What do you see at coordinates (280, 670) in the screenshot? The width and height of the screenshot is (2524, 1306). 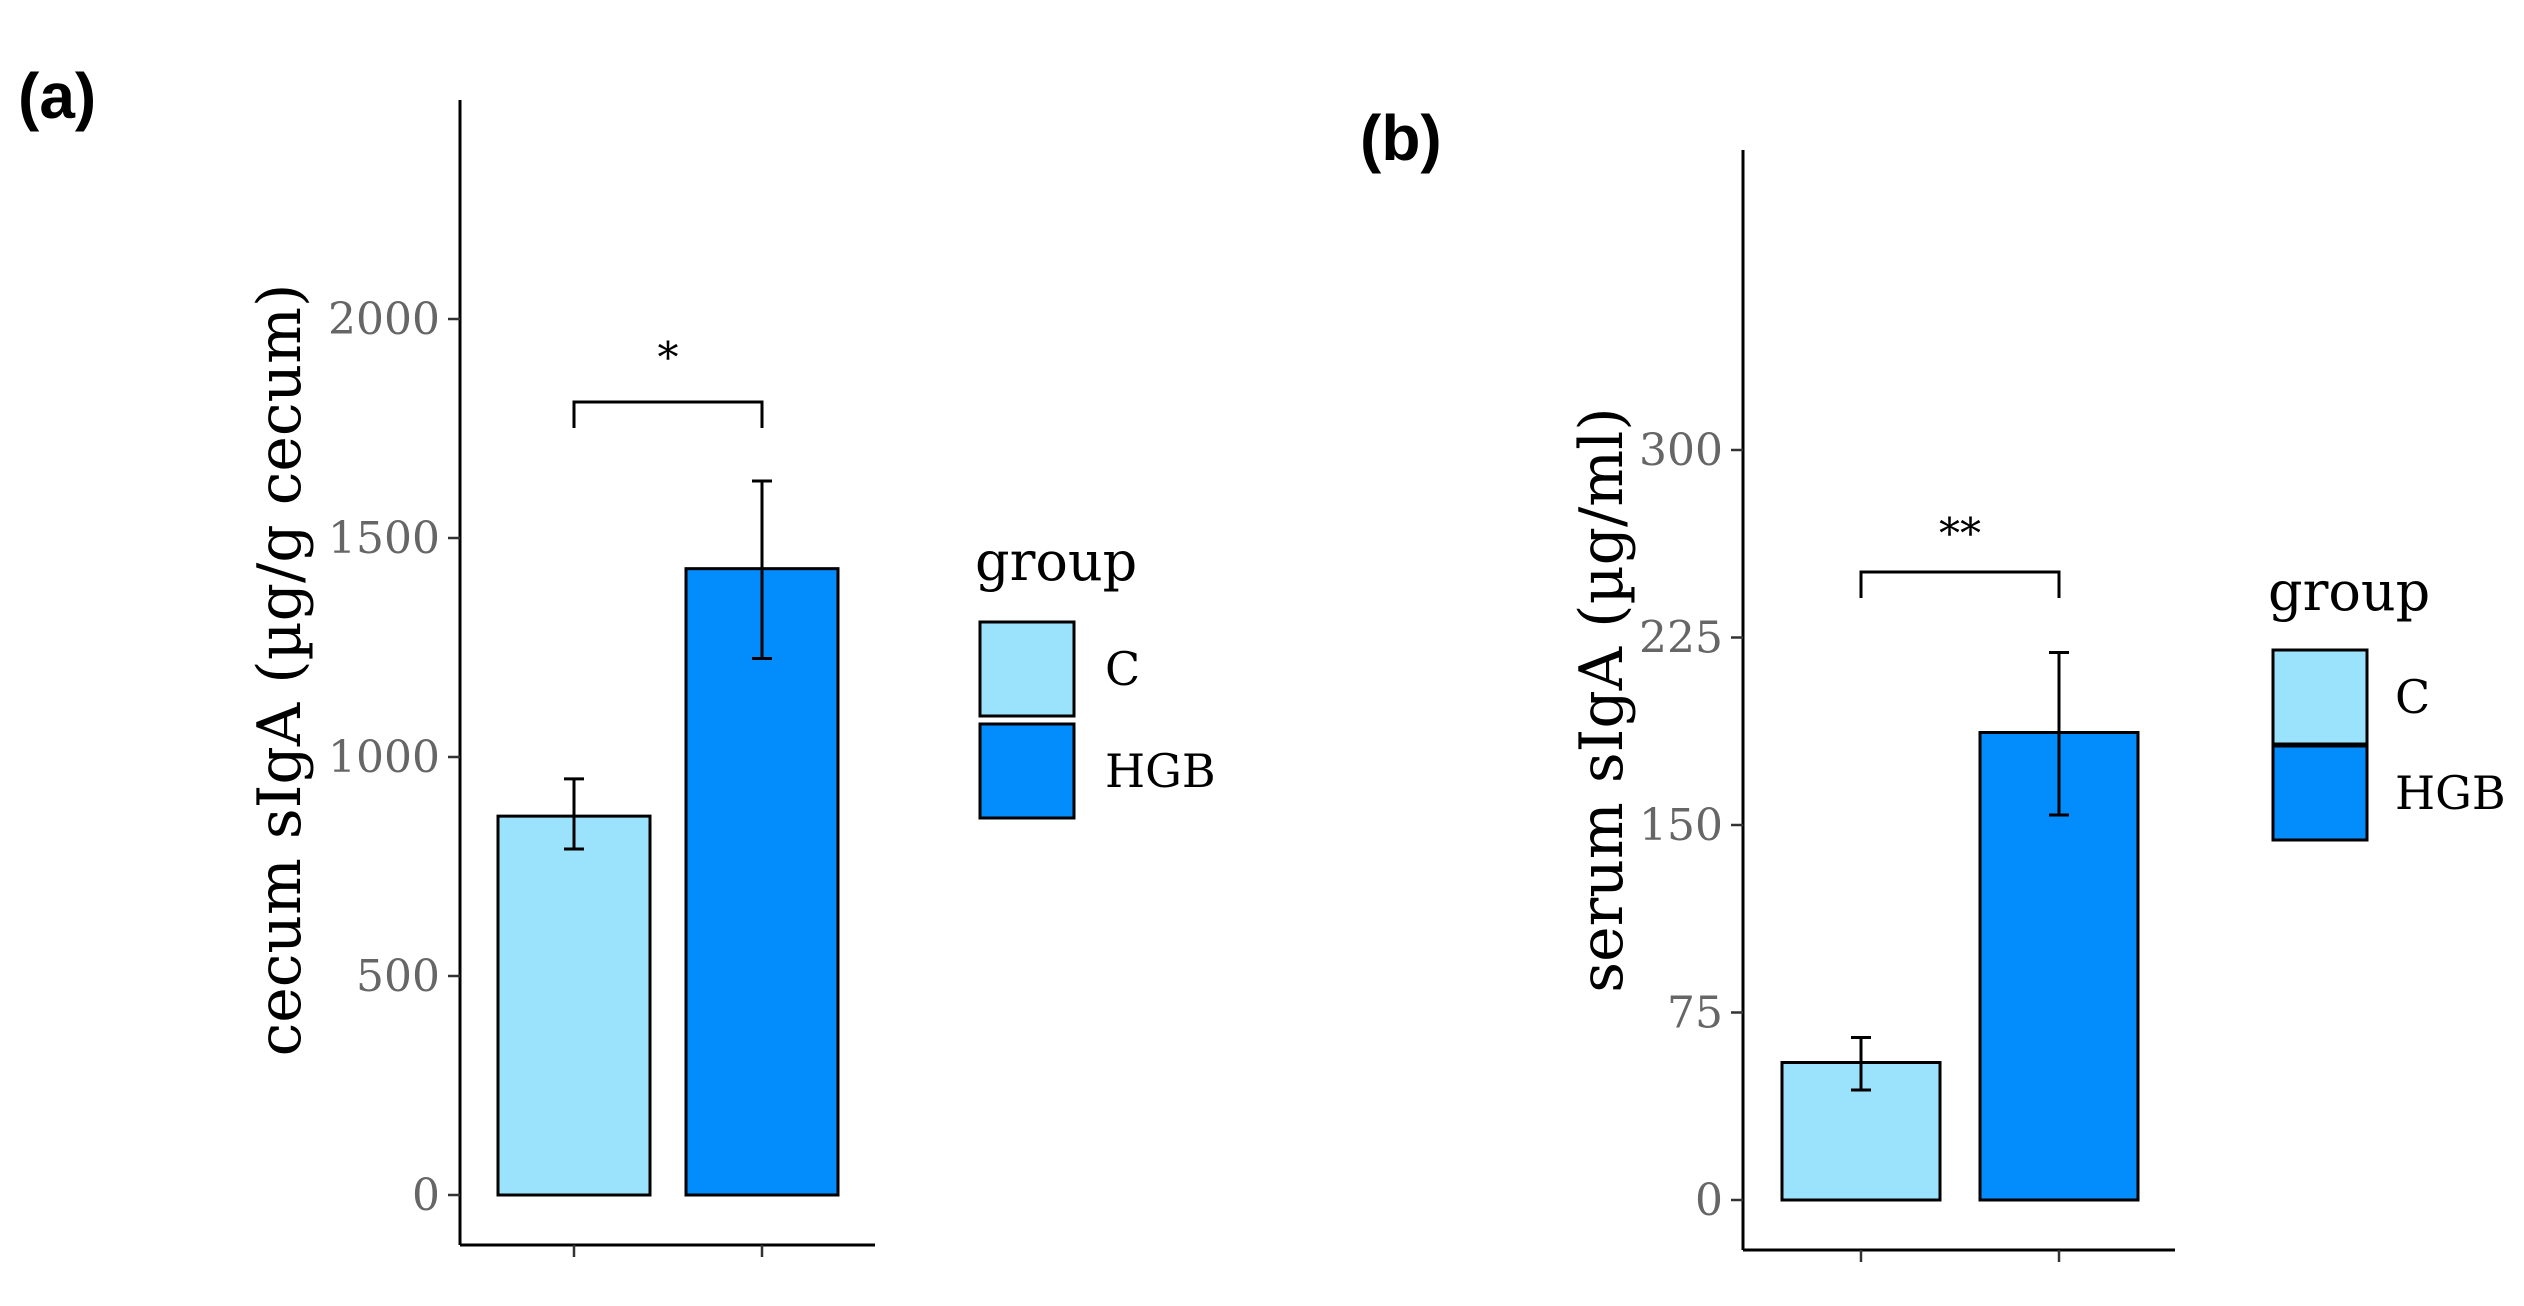 I see `y-axis-title: cecum sIgA (µg/g cecum)` at bounding box center [280, 670].